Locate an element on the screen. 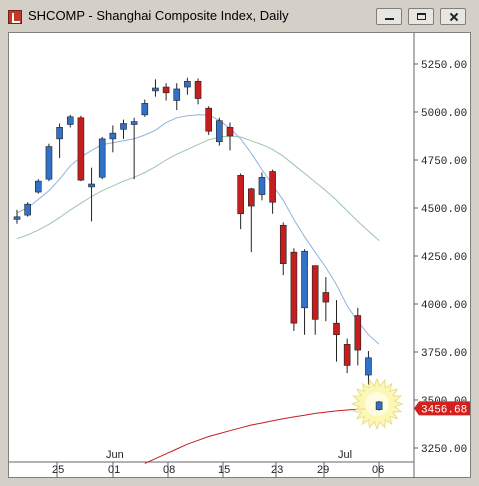  title-bar: SHCOMP - Shanghai Composite Index, Daily is located at coordinates (239, 16).